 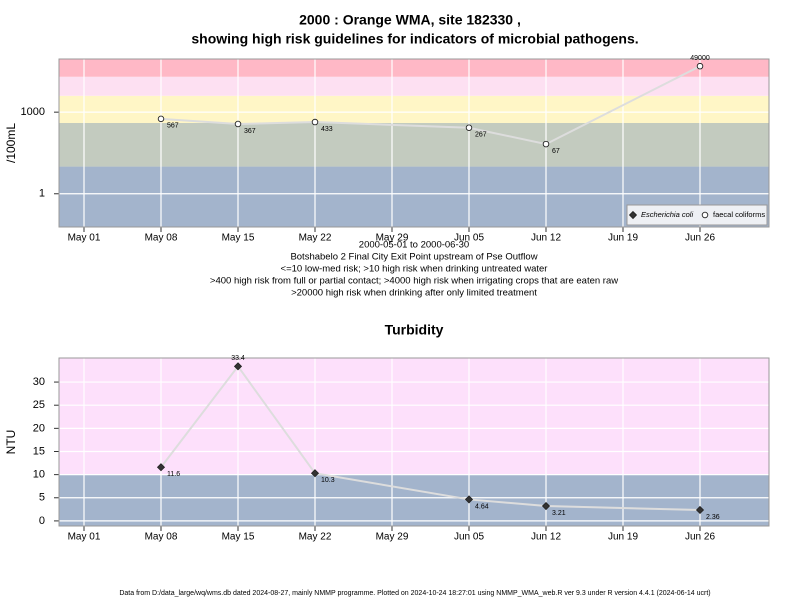 What do you see at coordinates (482, 506) in the screenshot?
I see `value-label: 4.64` at bounding box center [482, 506].